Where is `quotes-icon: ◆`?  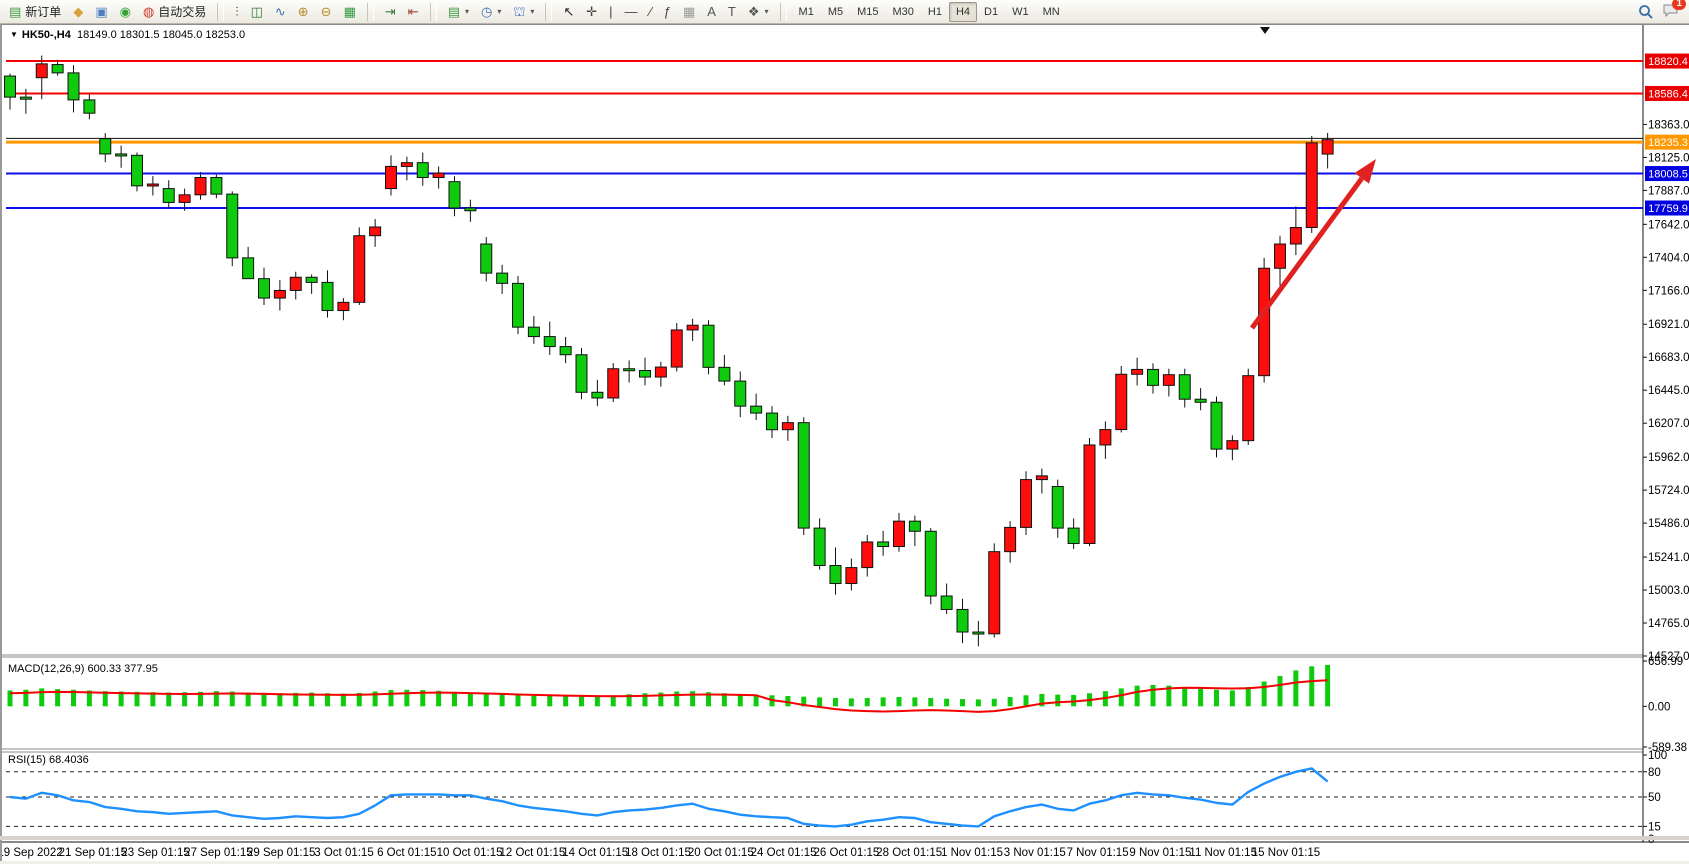
quotes-icon: ◆ is located at coordinates (78, 12).